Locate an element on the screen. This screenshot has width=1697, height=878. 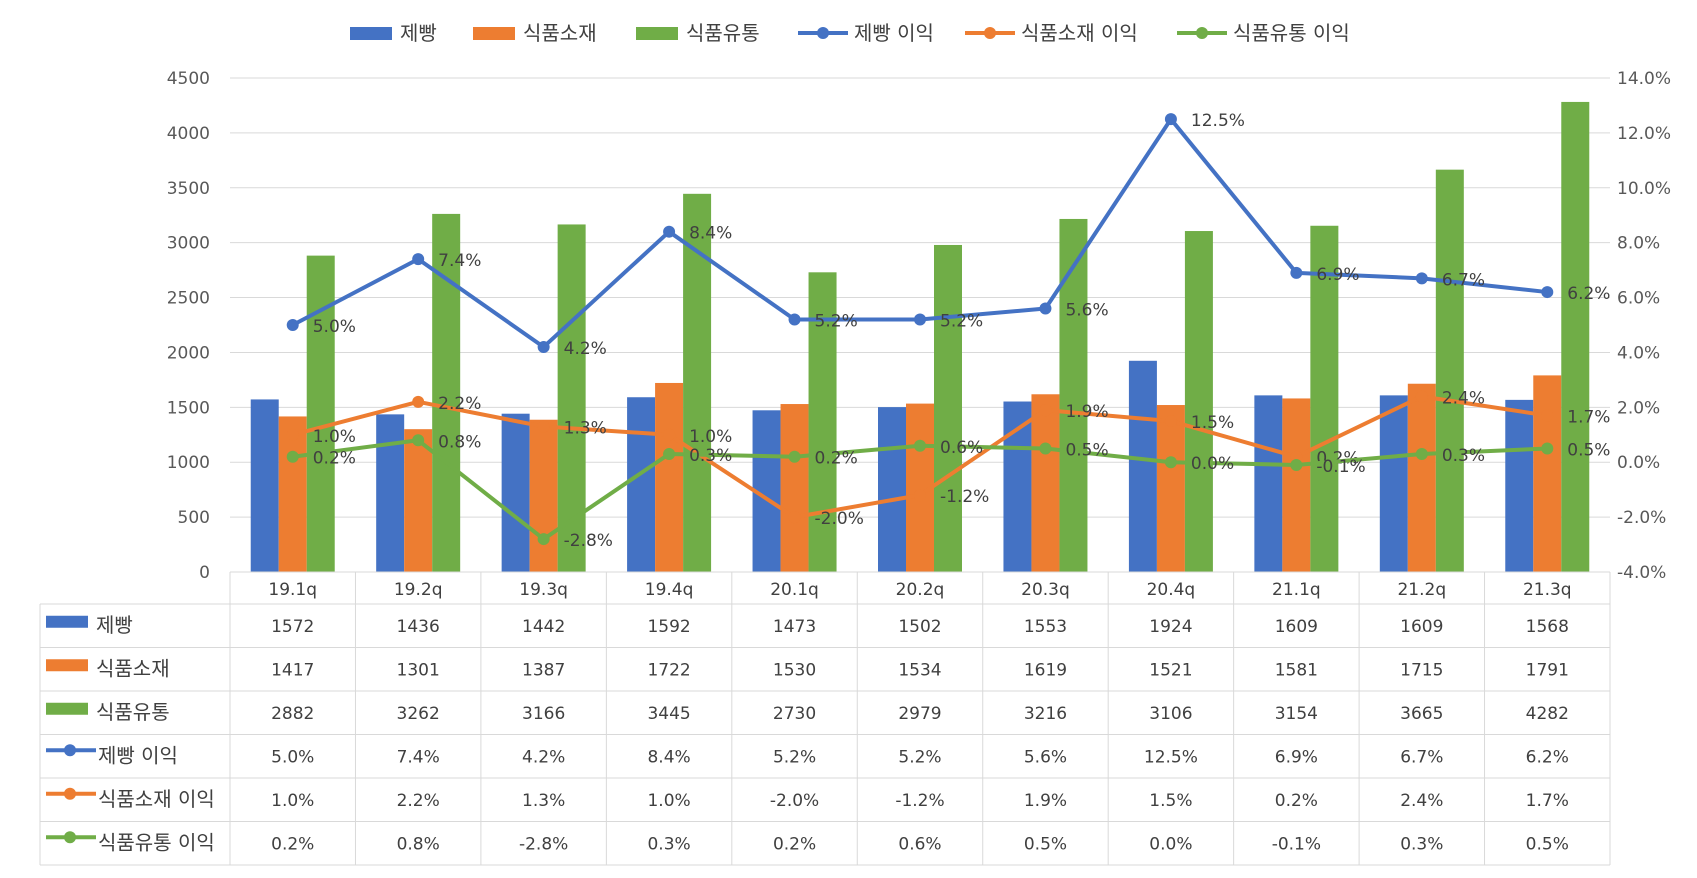
table-cell: 1.3% is located at coordinates (543, 801).